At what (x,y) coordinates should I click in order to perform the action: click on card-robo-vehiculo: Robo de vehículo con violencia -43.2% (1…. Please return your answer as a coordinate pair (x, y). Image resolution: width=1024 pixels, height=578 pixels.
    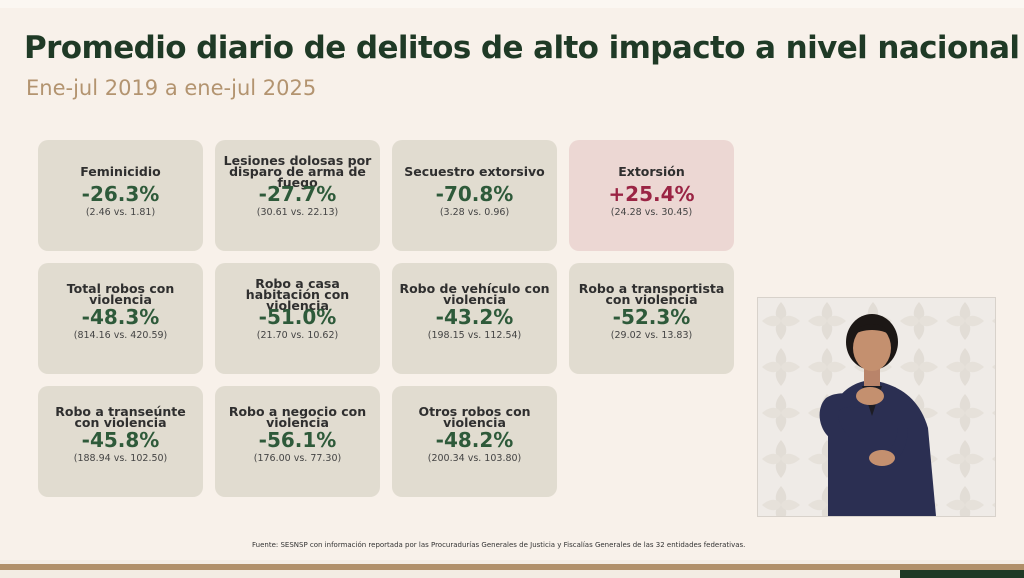
    Looking at the image, I should click on (474, 318).